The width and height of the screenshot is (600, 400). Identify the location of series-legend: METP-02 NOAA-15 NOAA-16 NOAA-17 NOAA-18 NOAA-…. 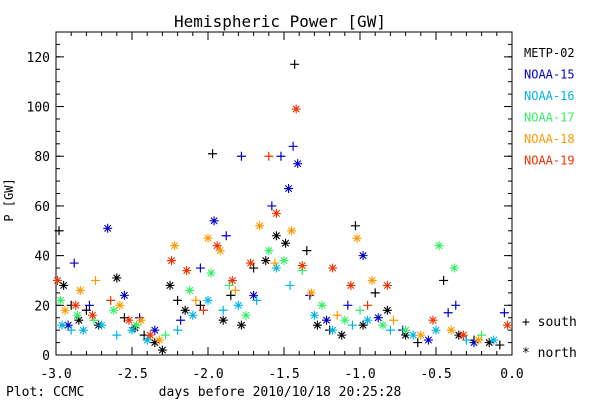
(549, 107).